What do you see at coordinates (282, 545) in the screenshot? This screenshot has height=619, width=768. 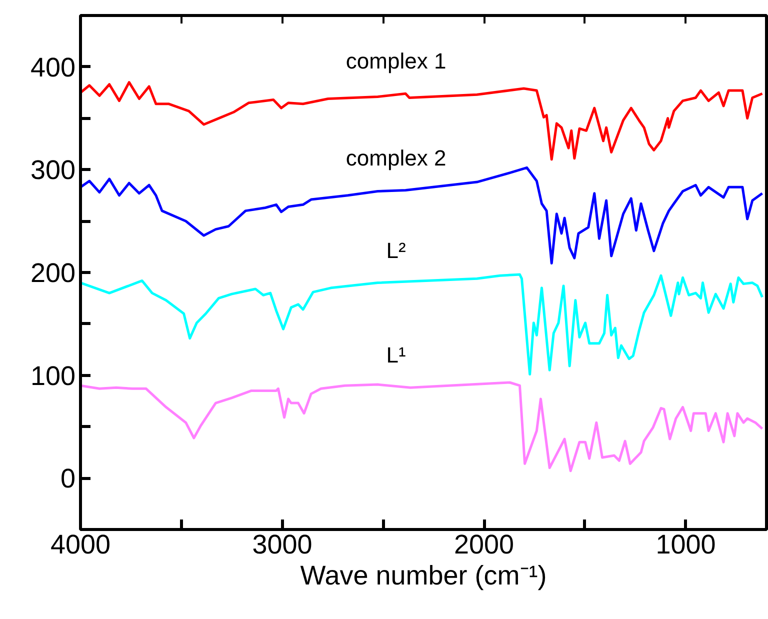 I see `x-tick-label: 3000` at bounding box center [282, 545].